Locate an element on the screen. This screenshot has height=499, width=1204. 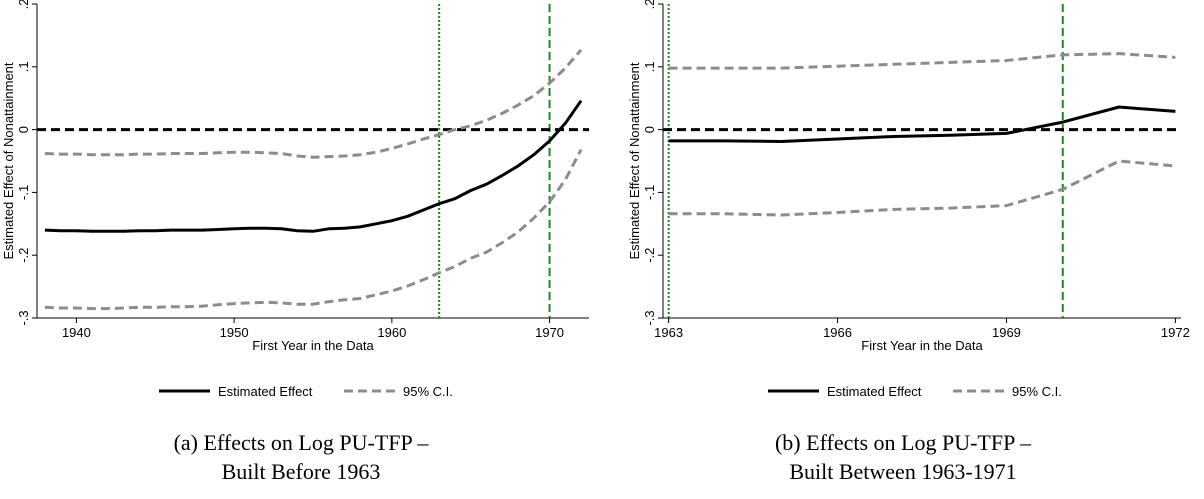
caption-b-line2: Built Between 1963-1971 is located at coordinates (903, 471).